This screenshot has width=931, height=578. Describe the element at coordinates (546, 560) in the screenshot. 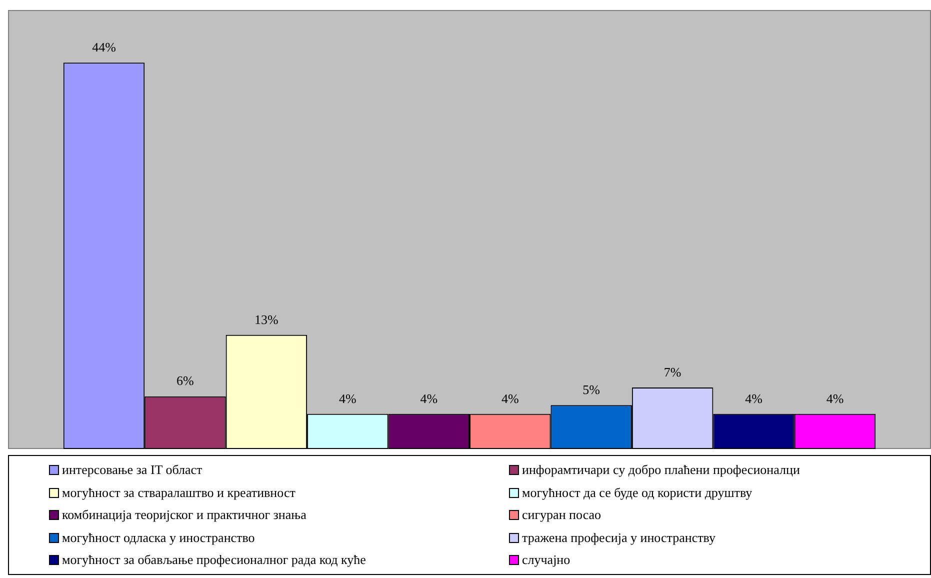

I see `legend-label: случајно` at that location.